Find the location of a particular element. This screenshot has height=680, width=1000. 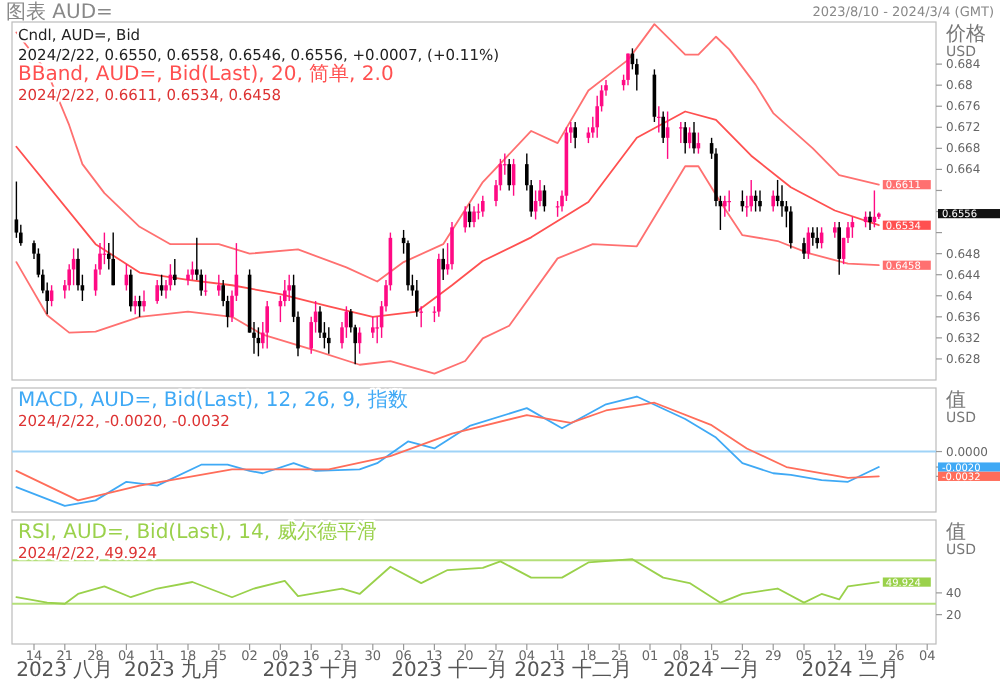

text: 2024 一月 is located at coordinates (711, 670).